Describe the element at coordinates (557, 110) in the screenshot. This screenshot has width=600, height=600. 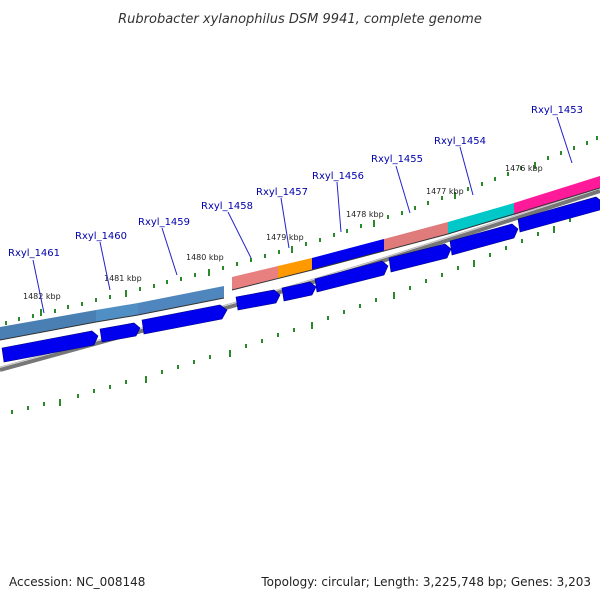
I see `gene-label: Rxyl_1453` at that location.